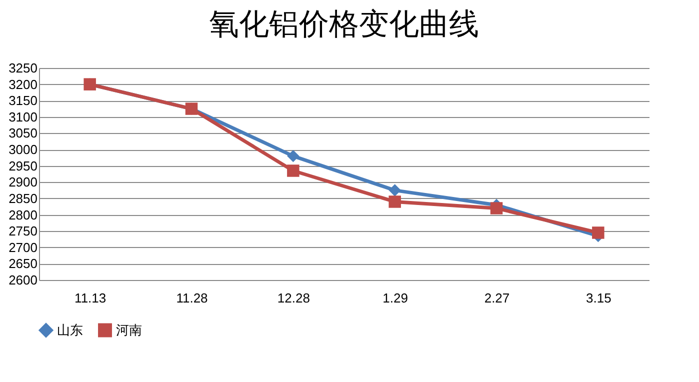 This screenshot has width=699, height=382. Describe the element at coordinates (70, 330) in the screenshot. I see `legend-label: 山东` at that location.